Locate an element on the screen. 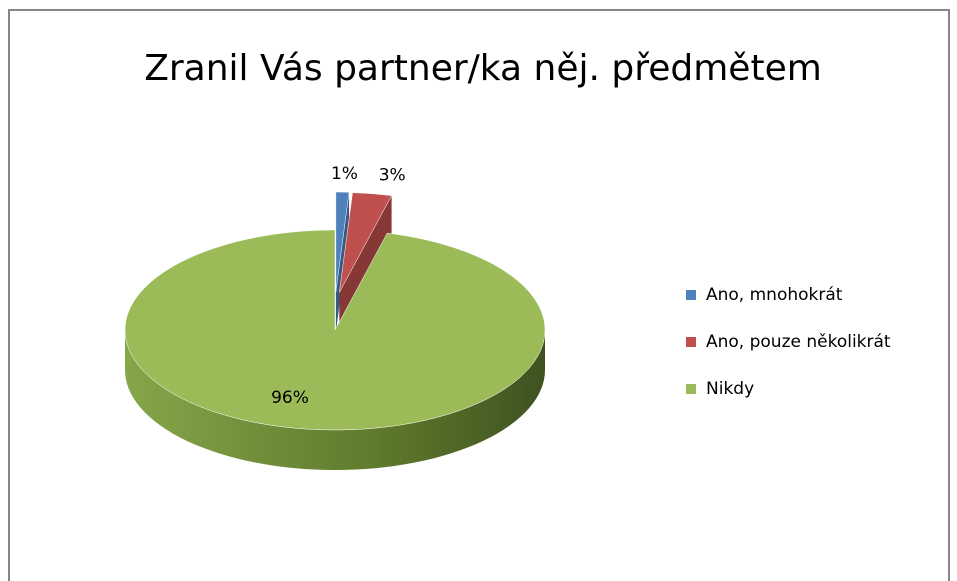  slice-side is located at coordinates (335, 400).